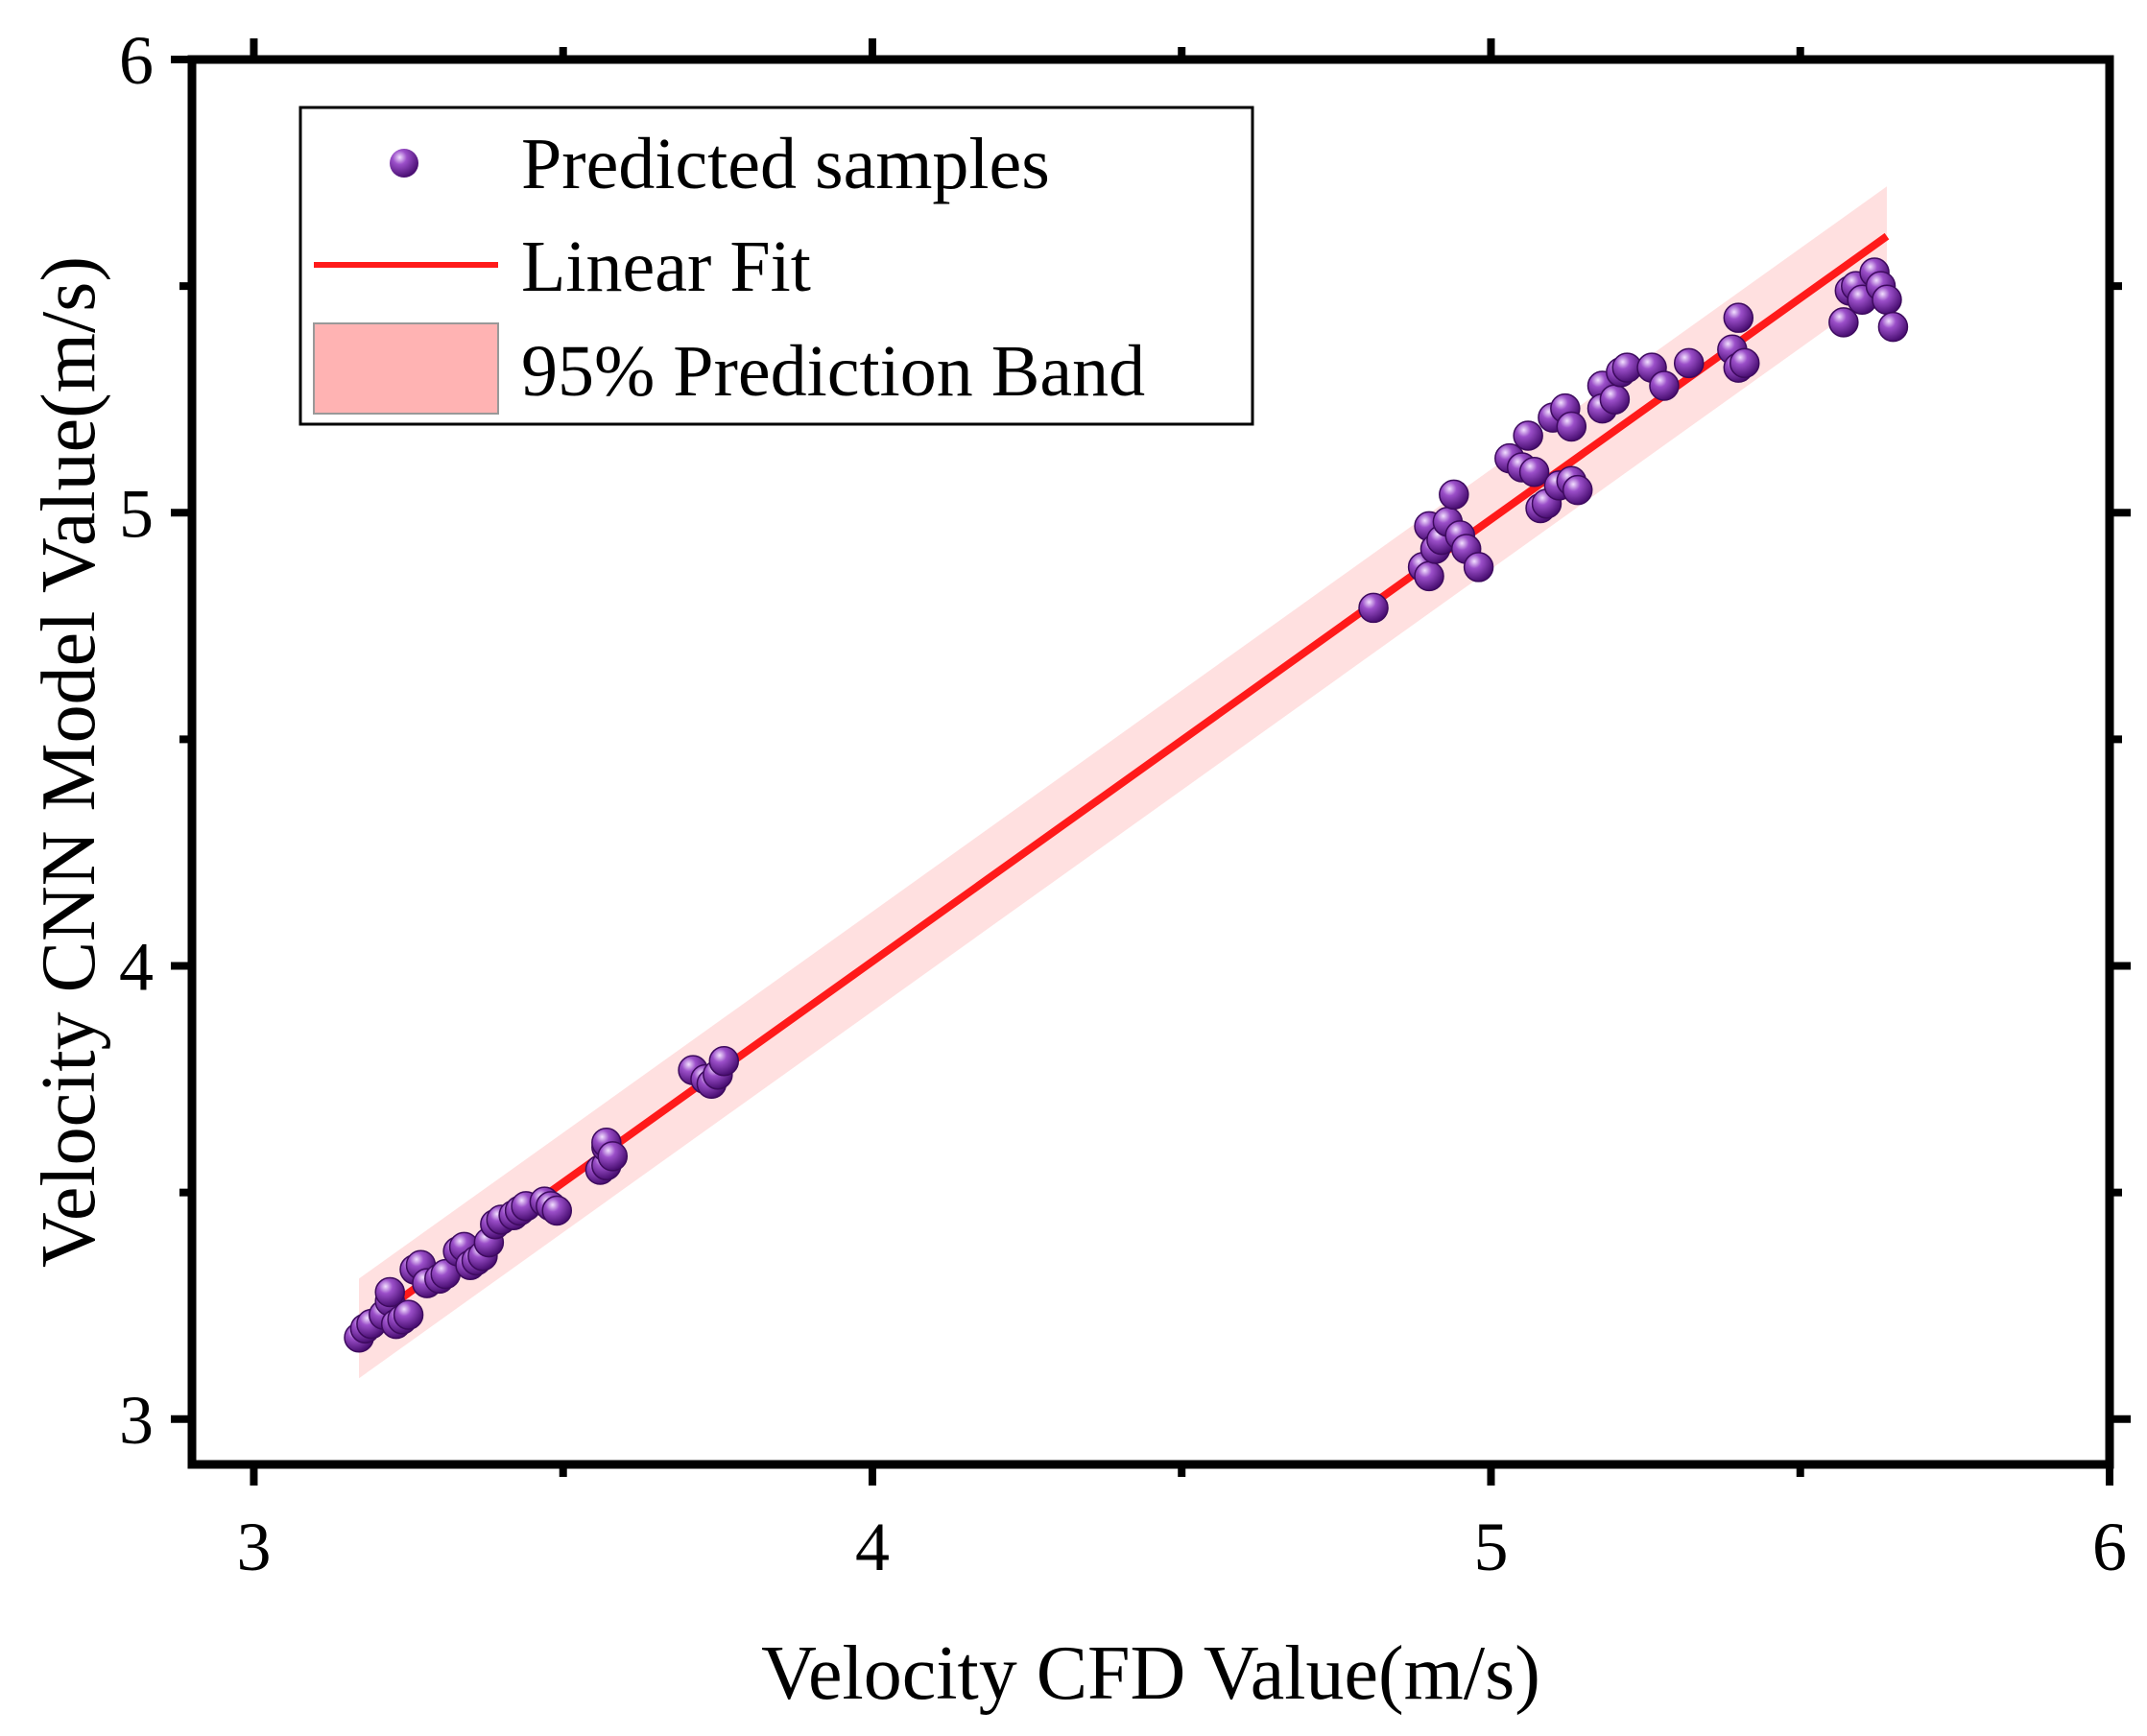  What do you see at coordinates (136, 1420) in the screenshot?
I see `y-tick-label: 3` at bounding box center [136, 1420].